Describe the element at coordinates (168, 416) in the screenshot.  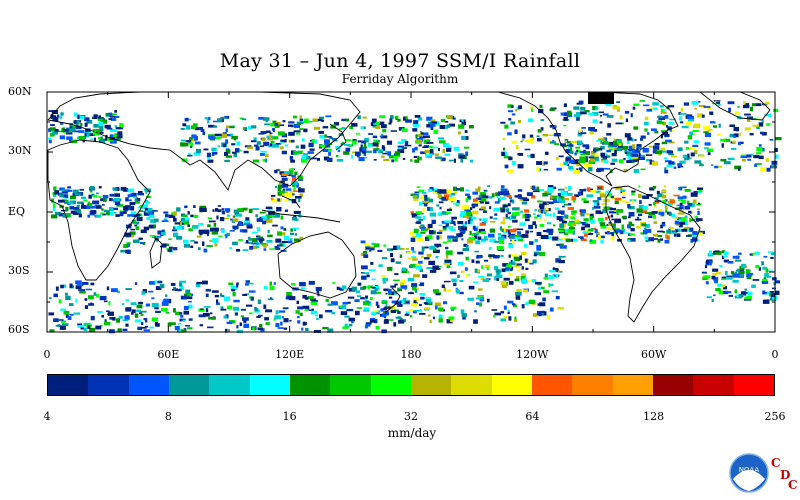
I see `colorbar-tick-label: 8` at that location.